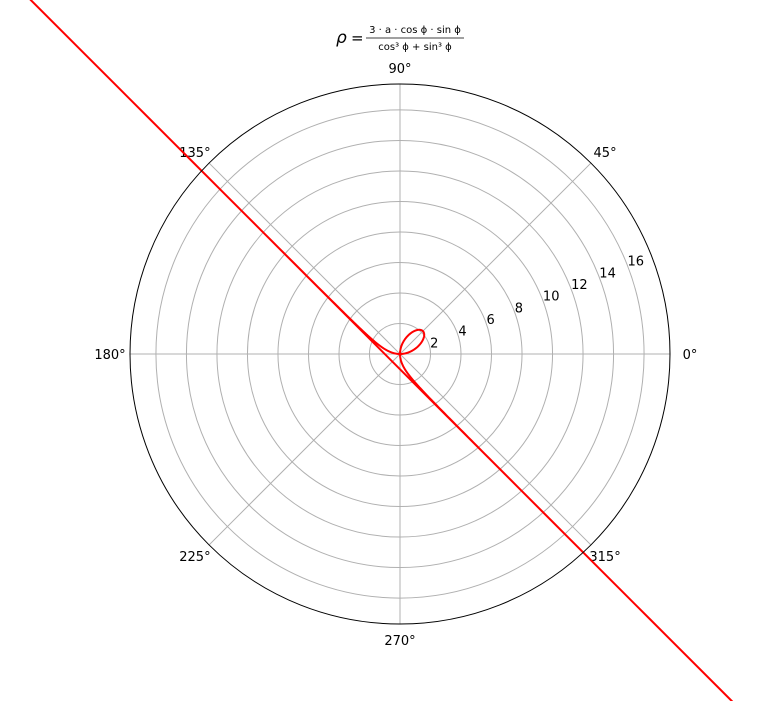  What do you see at coordinates (519, 308) in the screenshot?
I see `r-tick-label: 8` at bounding box center [519, 308].